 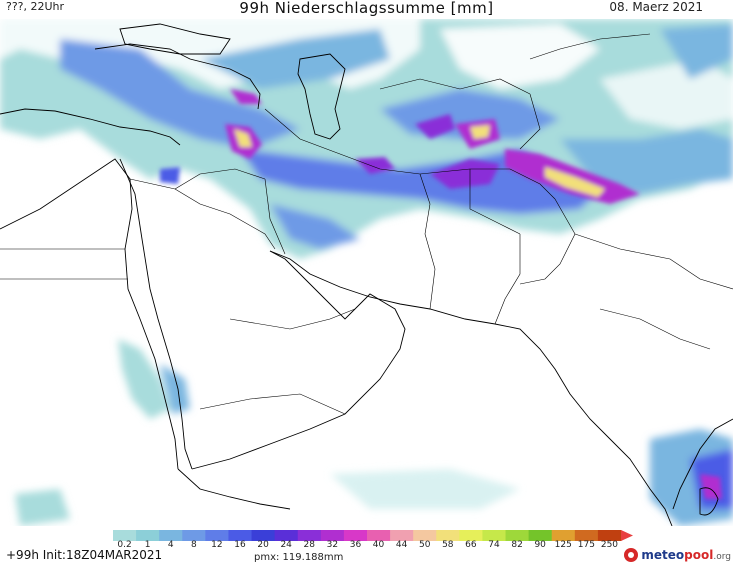 I want to click on init-time-label: +99h Init:18Z04MAR2021, so click(x=84, y=555).